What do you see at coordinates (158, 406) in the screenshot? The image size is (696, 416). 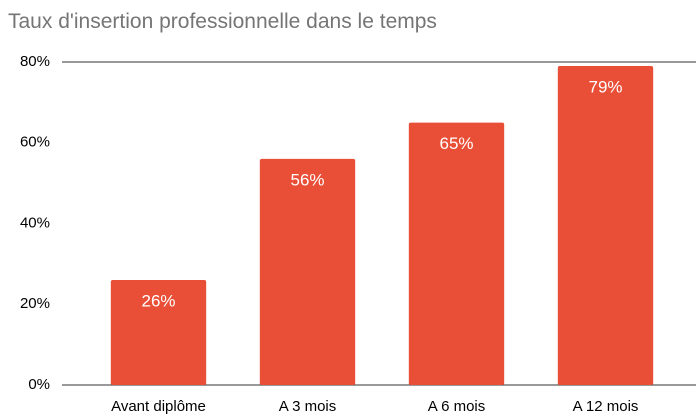 I see `x-tick-label: Avant diplôme` at bounding box center [158, 406].